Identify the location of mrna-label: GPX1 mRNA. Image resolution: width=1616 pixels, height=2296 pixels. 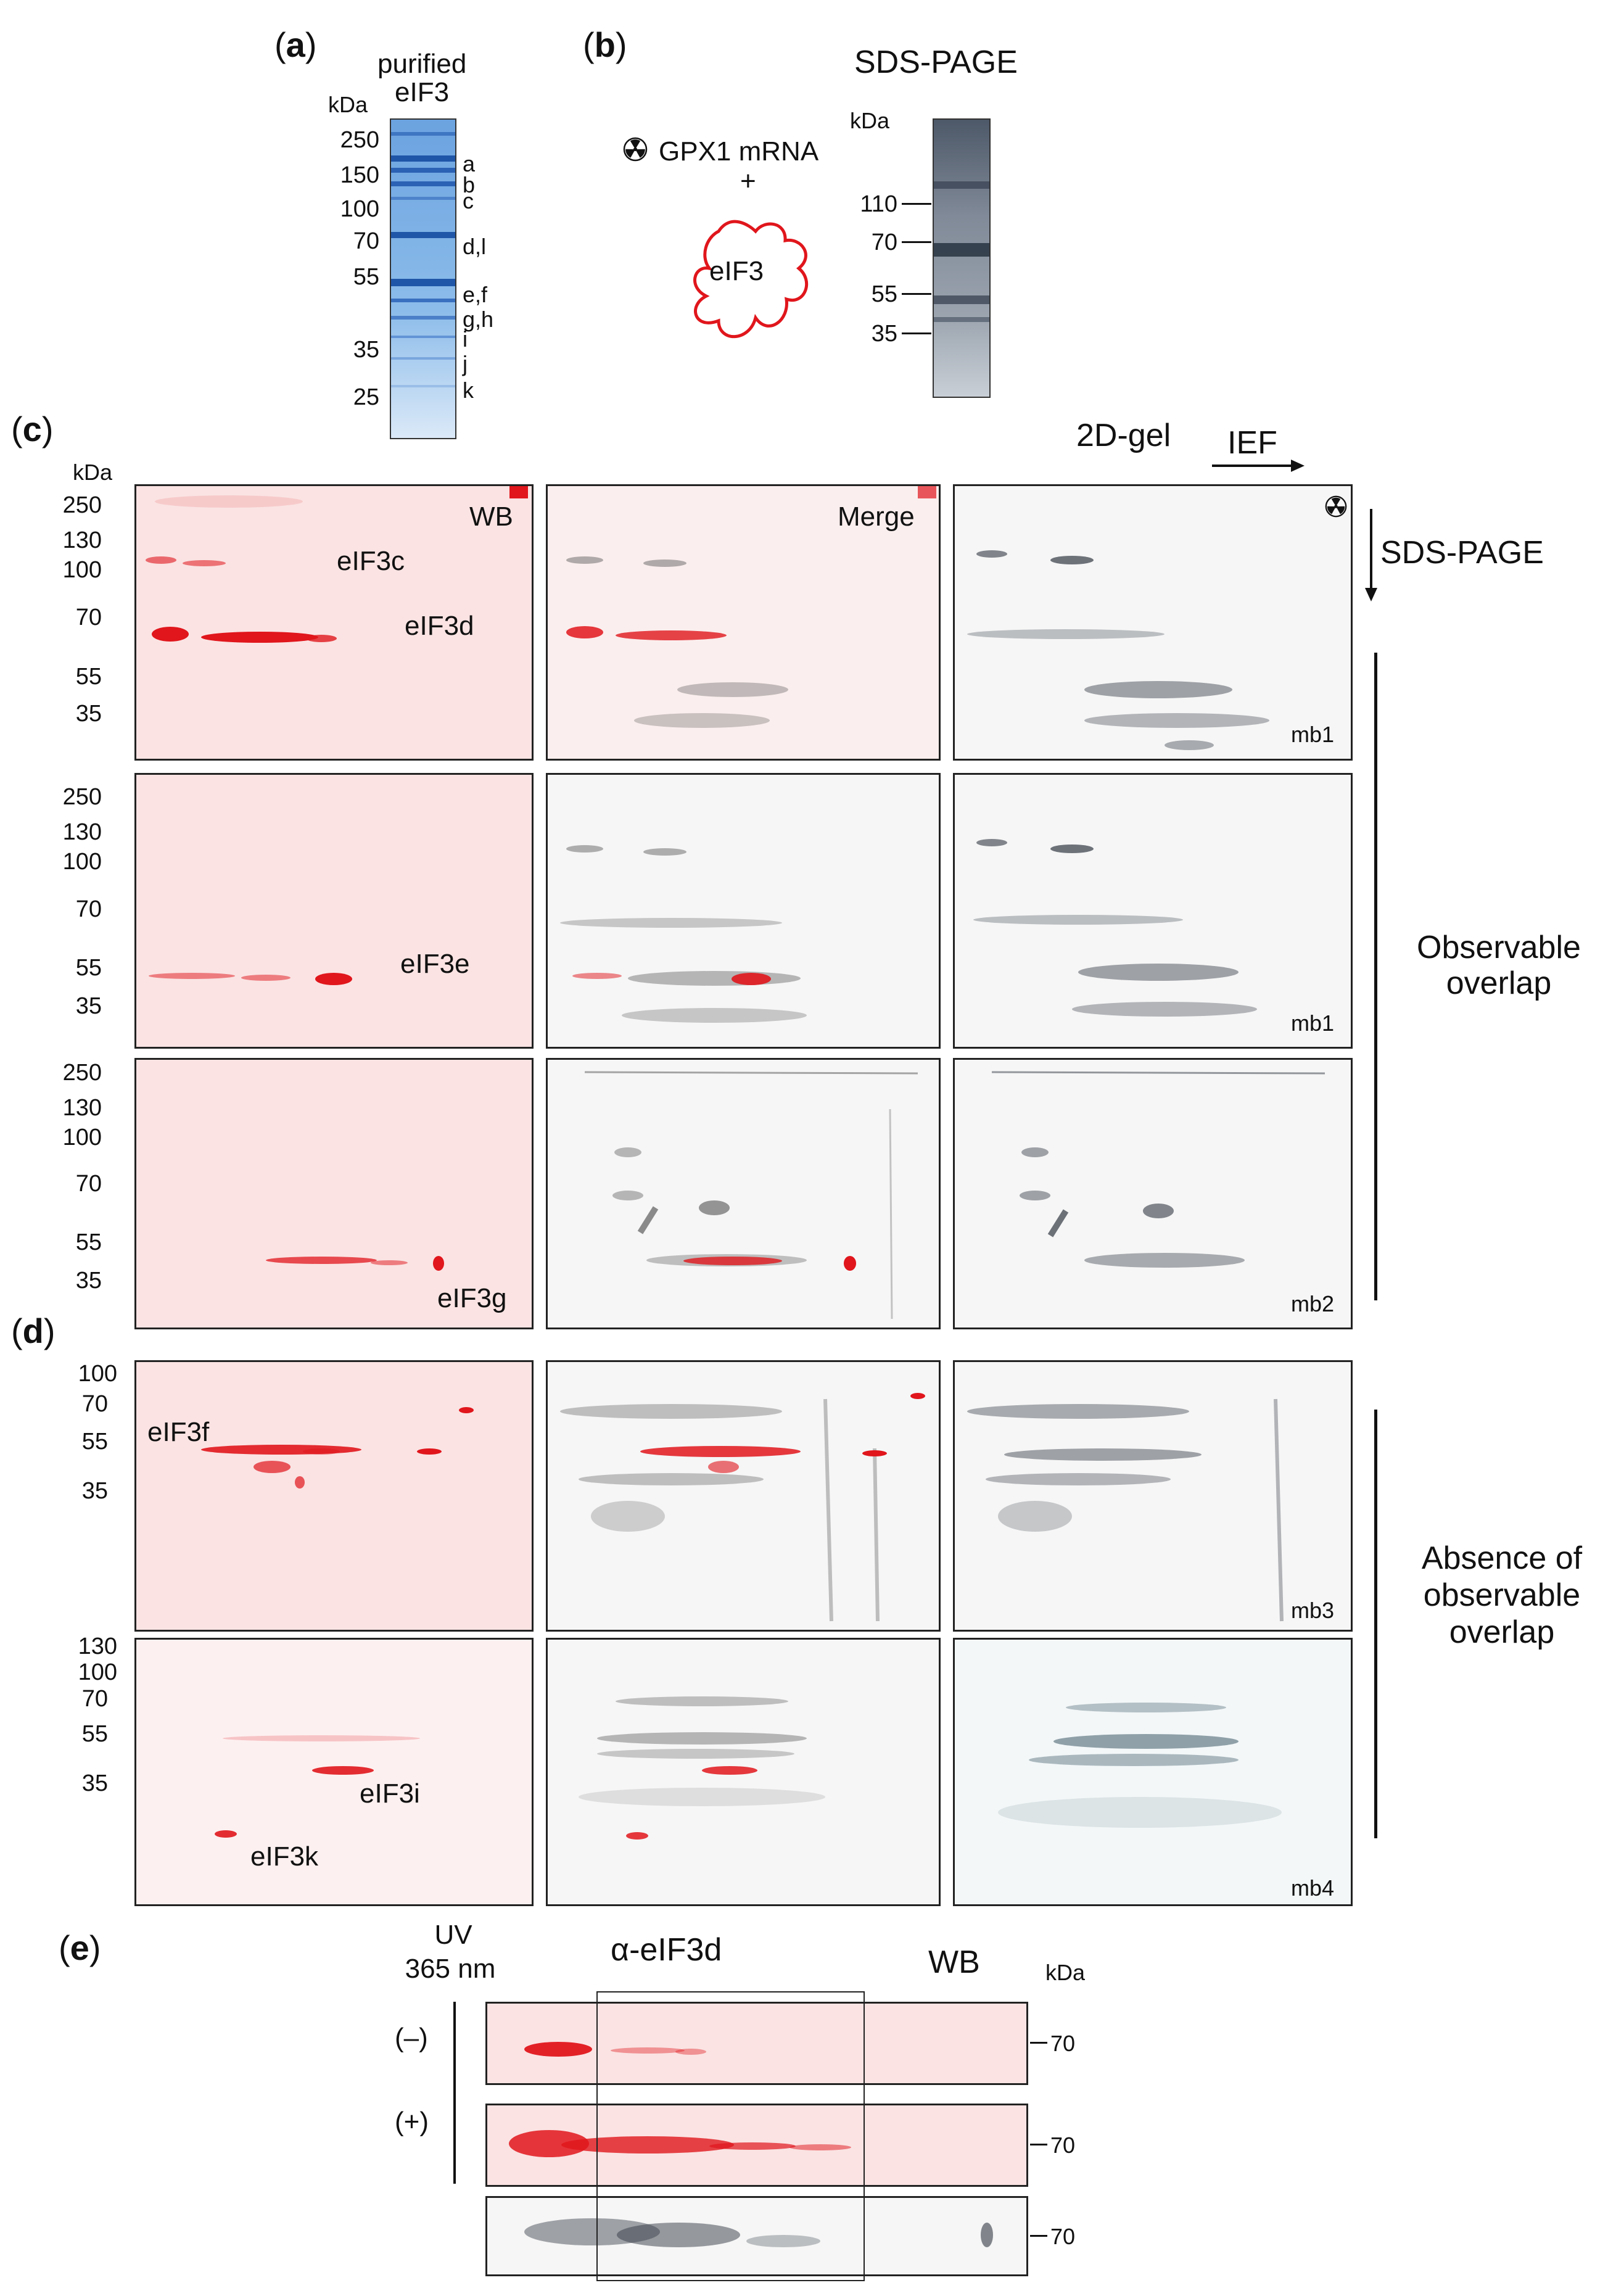
(739, 151).